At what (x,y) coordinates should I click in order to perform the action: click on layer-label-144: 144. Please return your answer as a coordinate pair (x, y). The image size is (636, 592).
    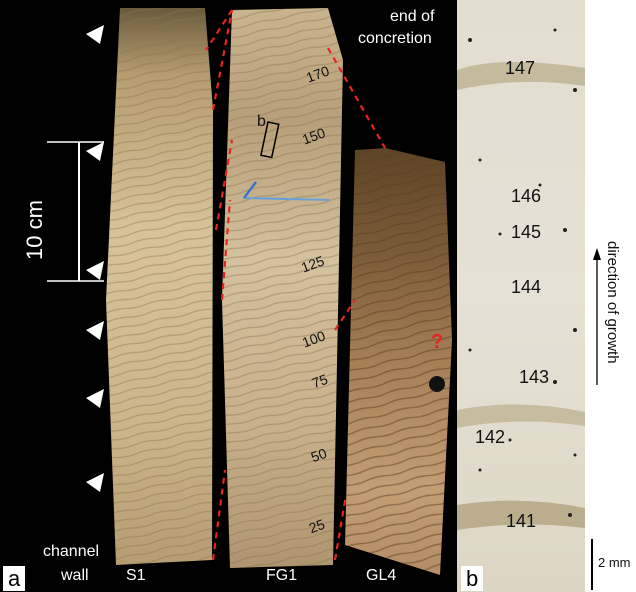
    Looking at the image, I should click on (526, 287).